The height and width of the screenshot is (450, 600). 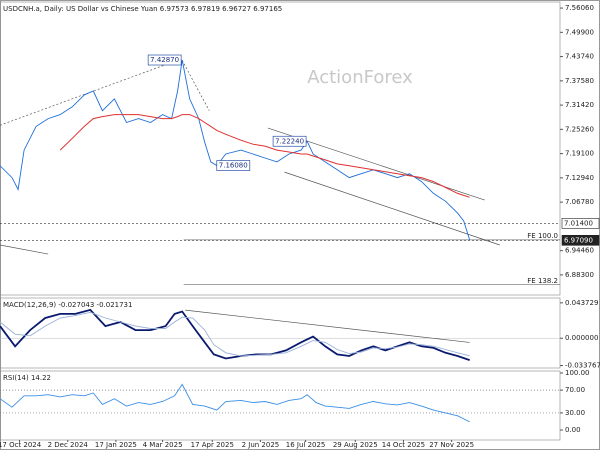 What do you see at coordinates (573, 430) in the screenshot?
I see `y-tick-label: 0.00` at bounding box center [573, 430].